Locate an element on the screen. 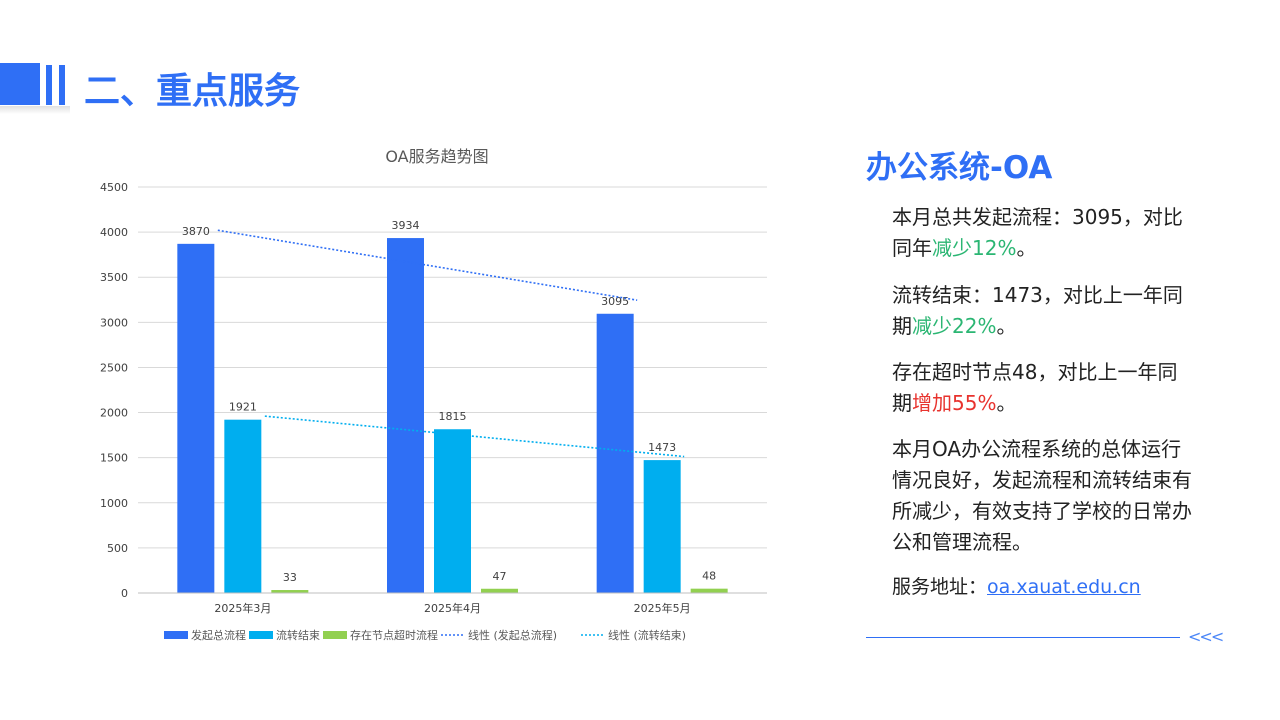  service-address-label: 服务地址： is located at coordinates (940, 587).